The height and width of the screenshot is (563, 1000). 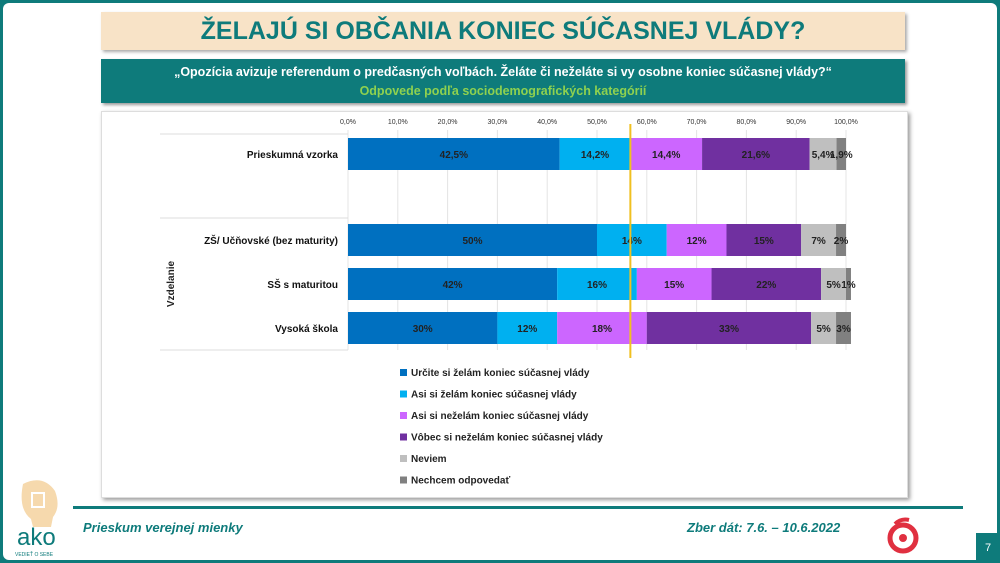 I want to click on data-label: 14,2%, so click(x=595, y=155).